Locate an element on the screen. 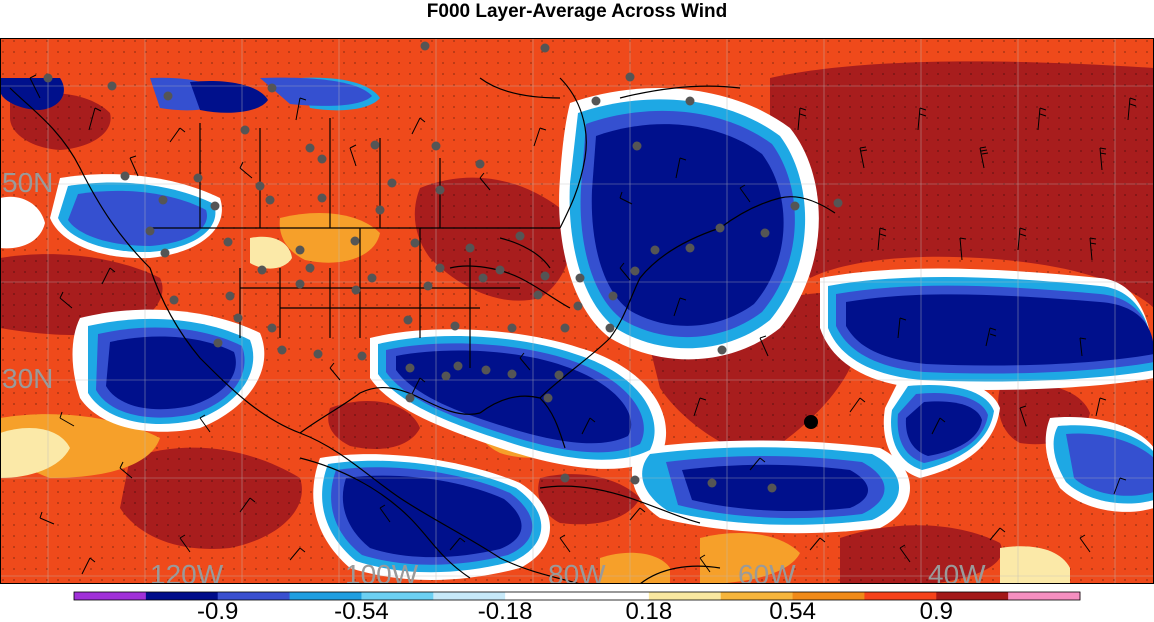 The height and width of the screenshot is (622, 1154). colorbar-label: -0.9 is located at coordinates (217, 610).